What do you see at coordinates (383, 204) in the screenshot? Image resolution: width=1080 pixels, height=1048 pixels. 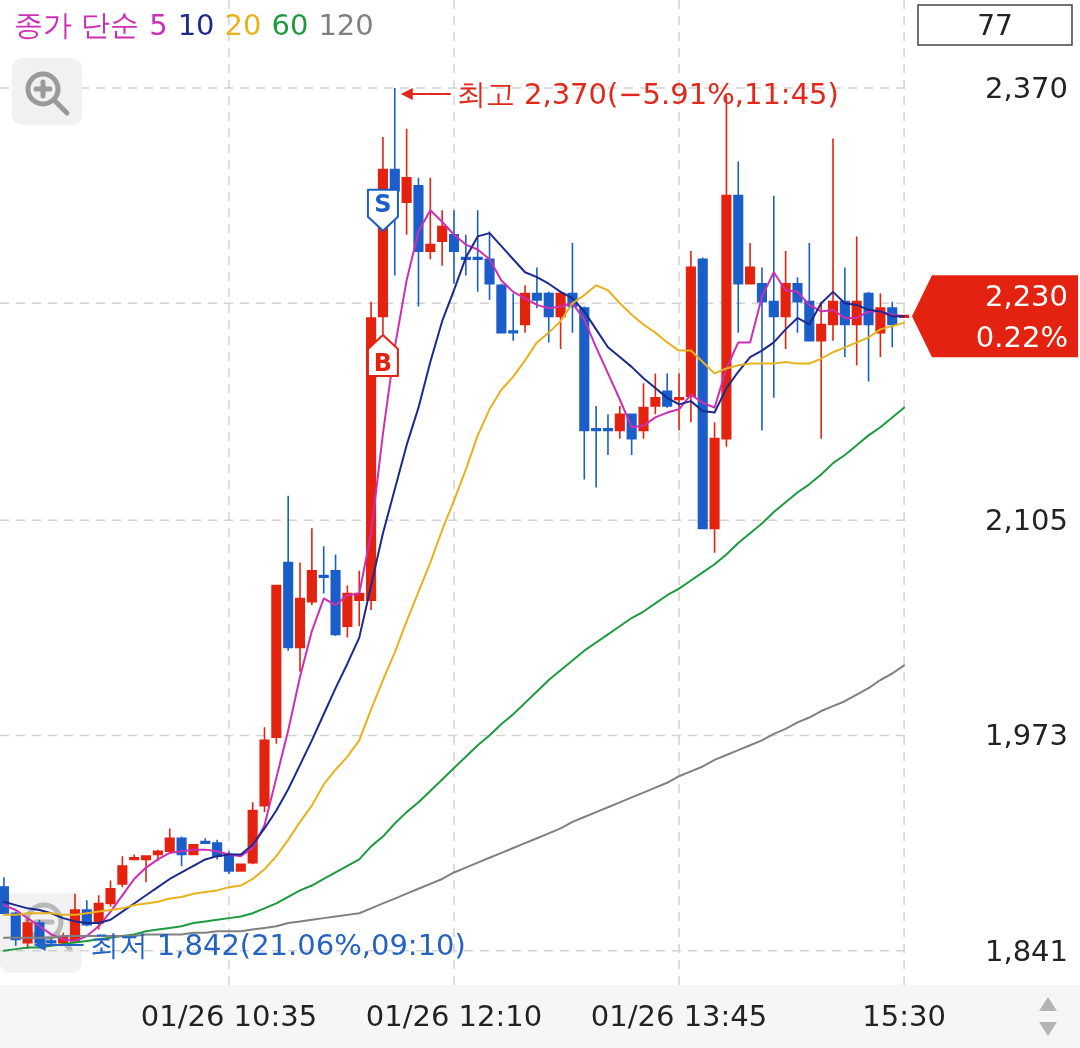 I see `series-label: S` at bounding box center [383, 204].